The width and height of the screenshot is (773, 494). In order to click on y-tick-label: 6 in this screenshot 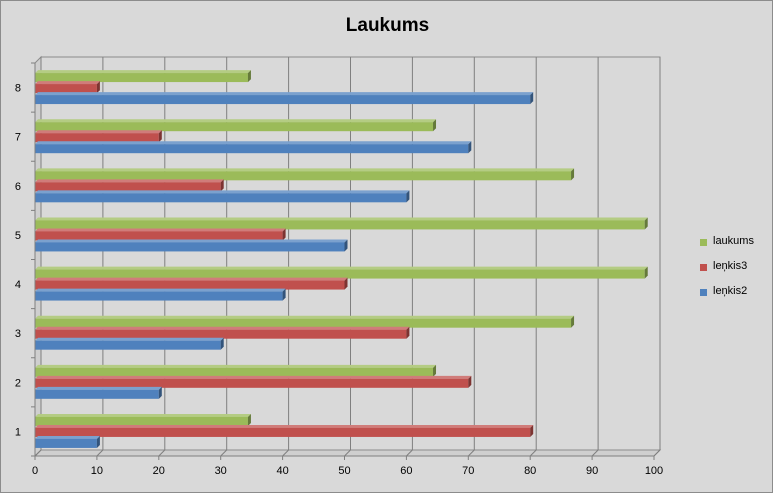, I will do `click(18, 187)`.